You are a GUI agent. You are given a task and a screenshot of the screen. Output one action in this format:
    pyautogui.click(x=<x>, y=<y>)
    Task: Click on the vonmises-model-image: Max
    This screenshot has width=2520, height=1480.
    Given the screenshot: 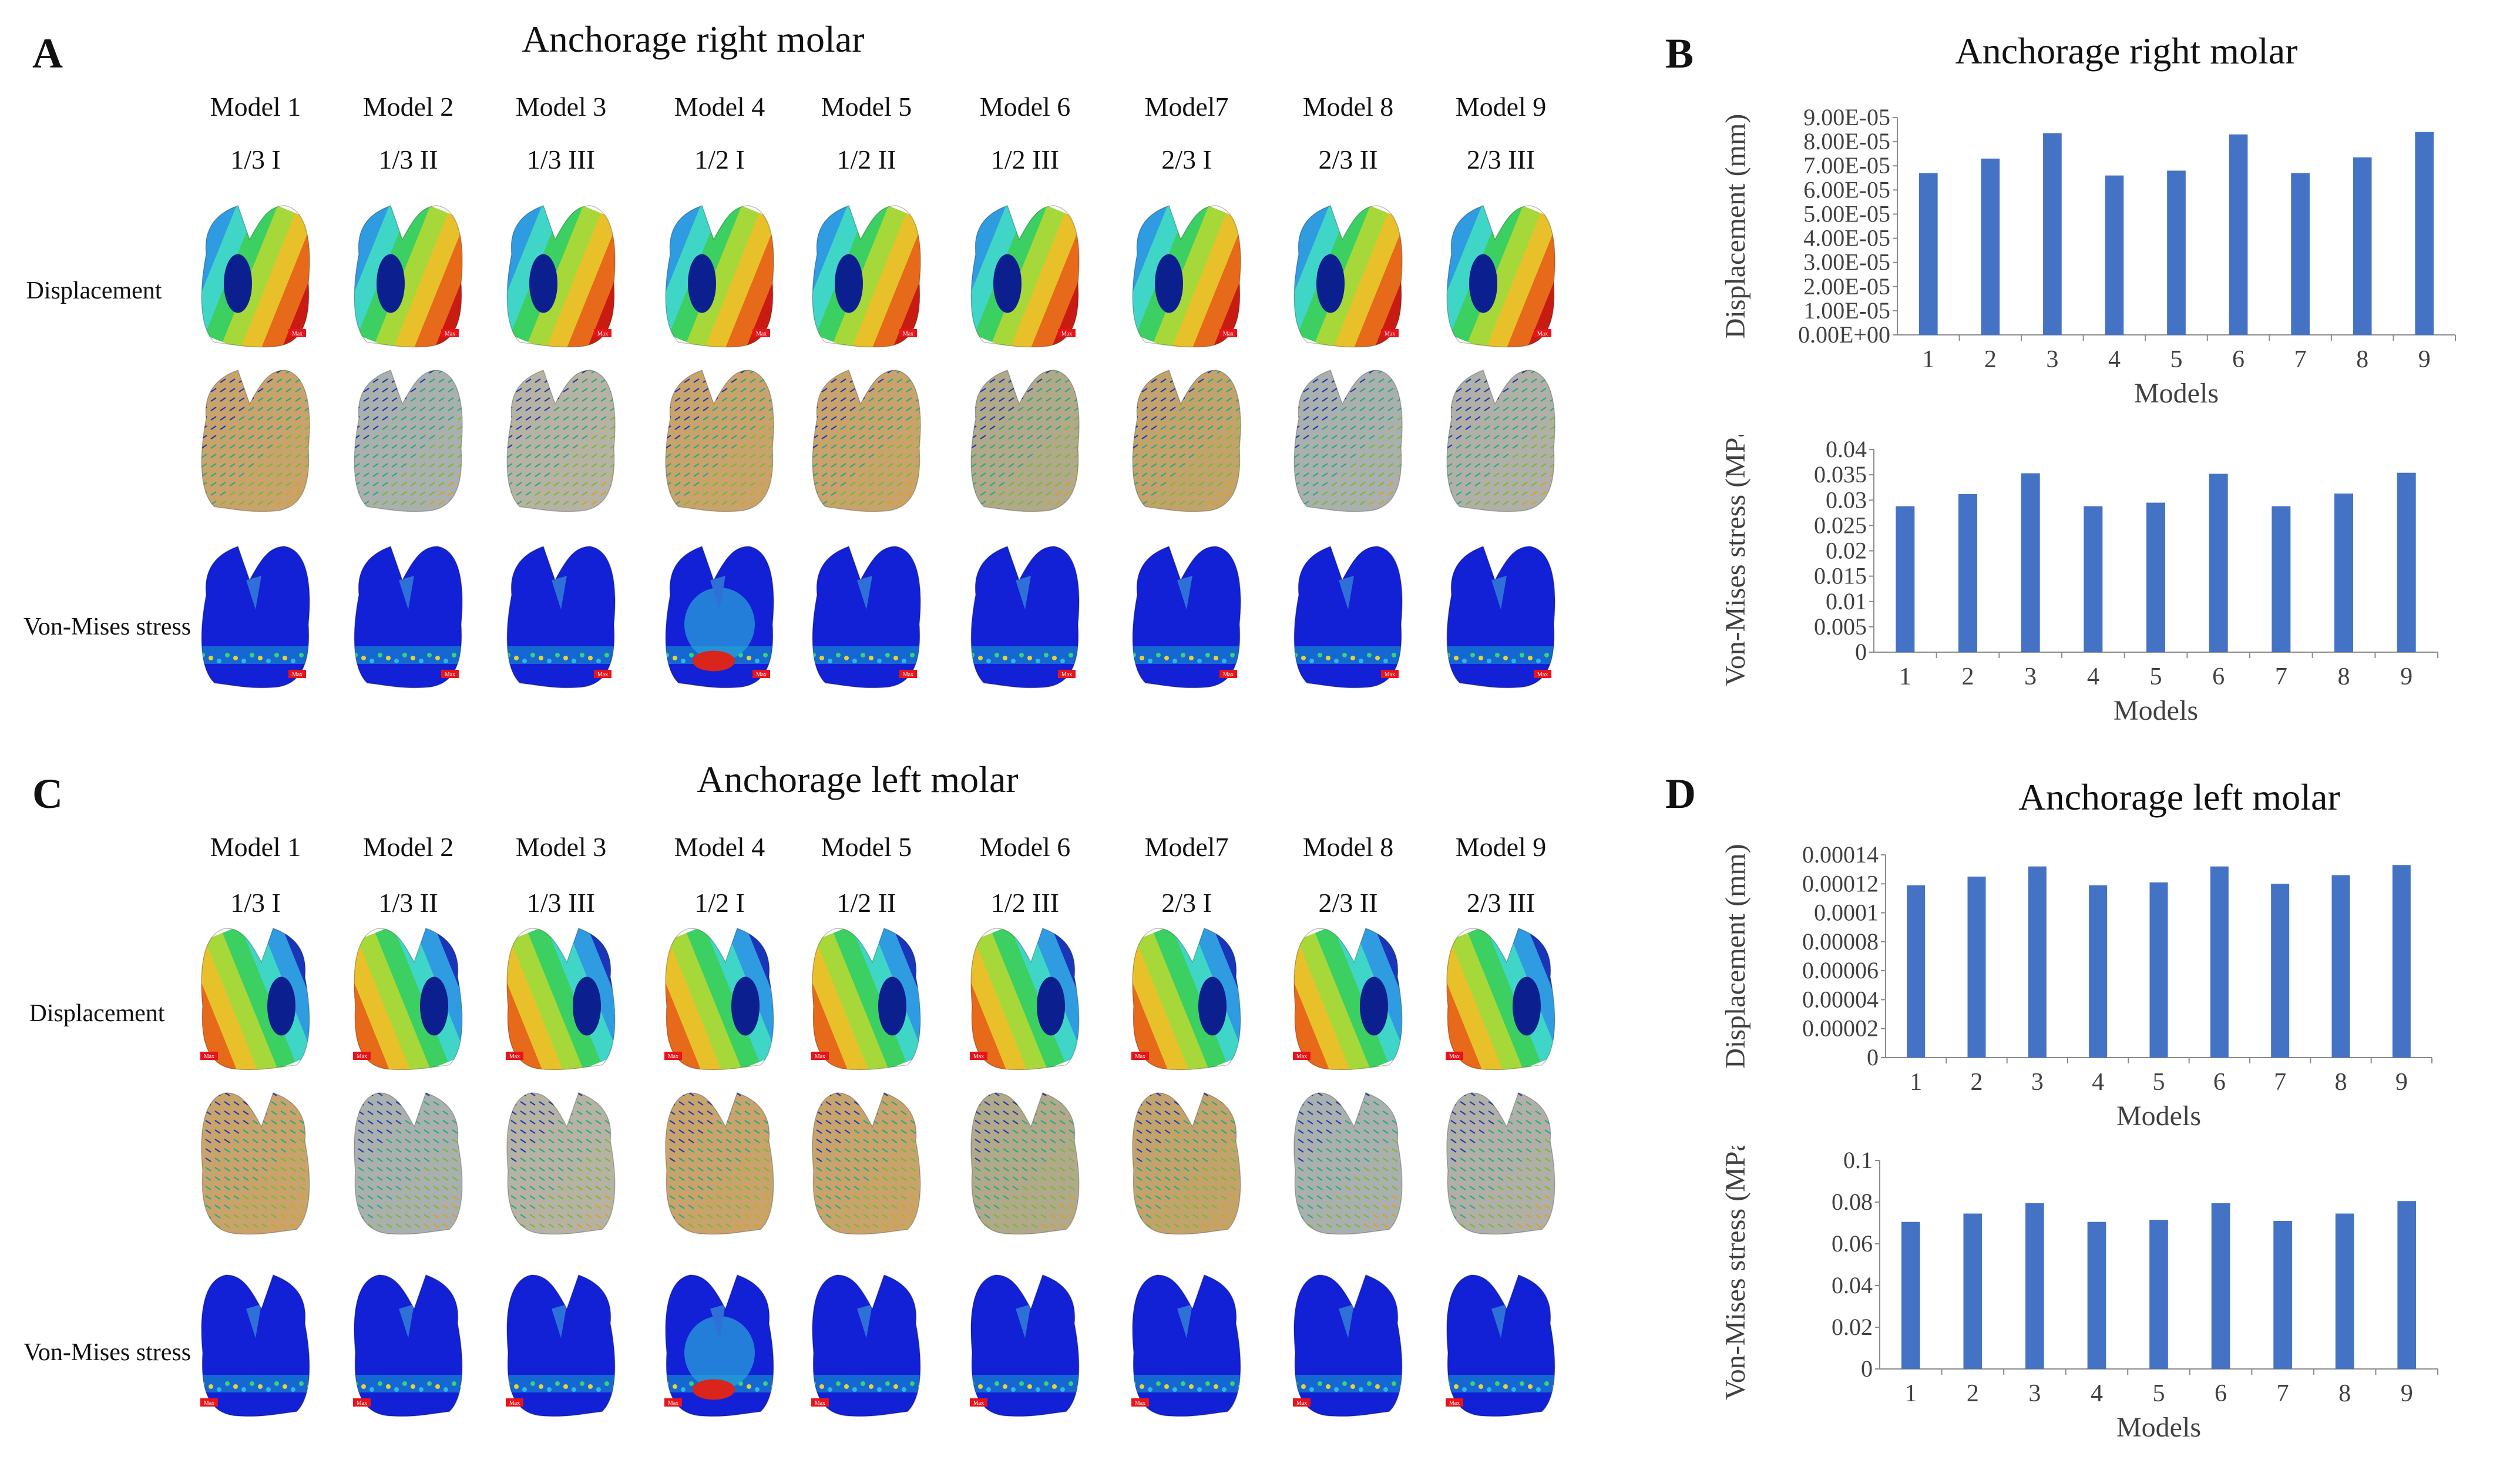 What is the action you would take?
    pyautogui.click(x=408, y=617)
    